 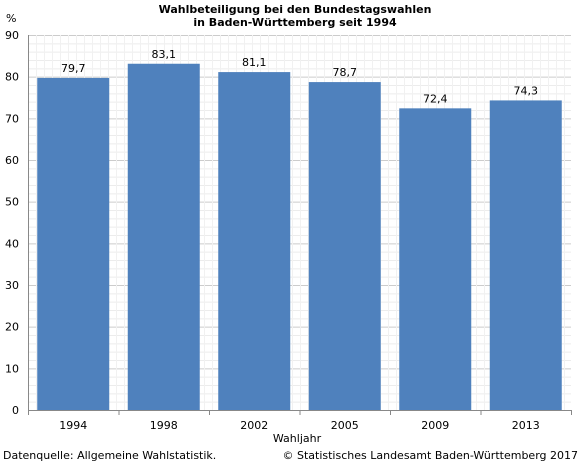 What do you see at coordinates (12, 77) in the screenshot?
I see `y-tick-label-80: 80` at bounding box center [12, 77].